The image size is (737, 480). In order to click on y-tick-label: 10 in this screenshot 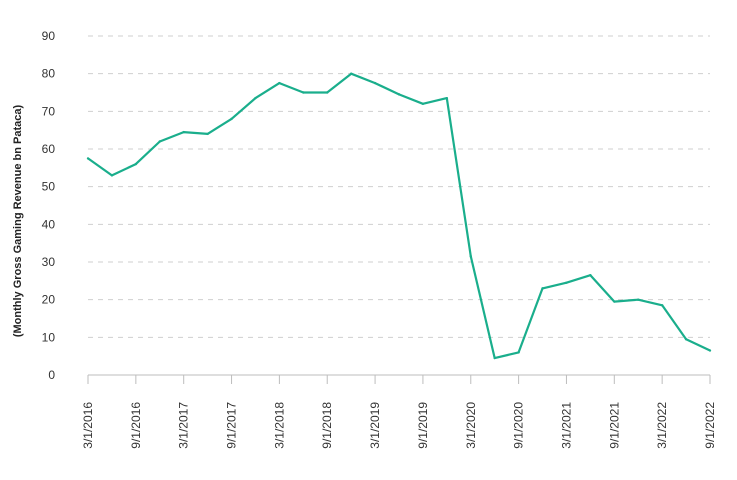, I will do `click(49, 337)`.